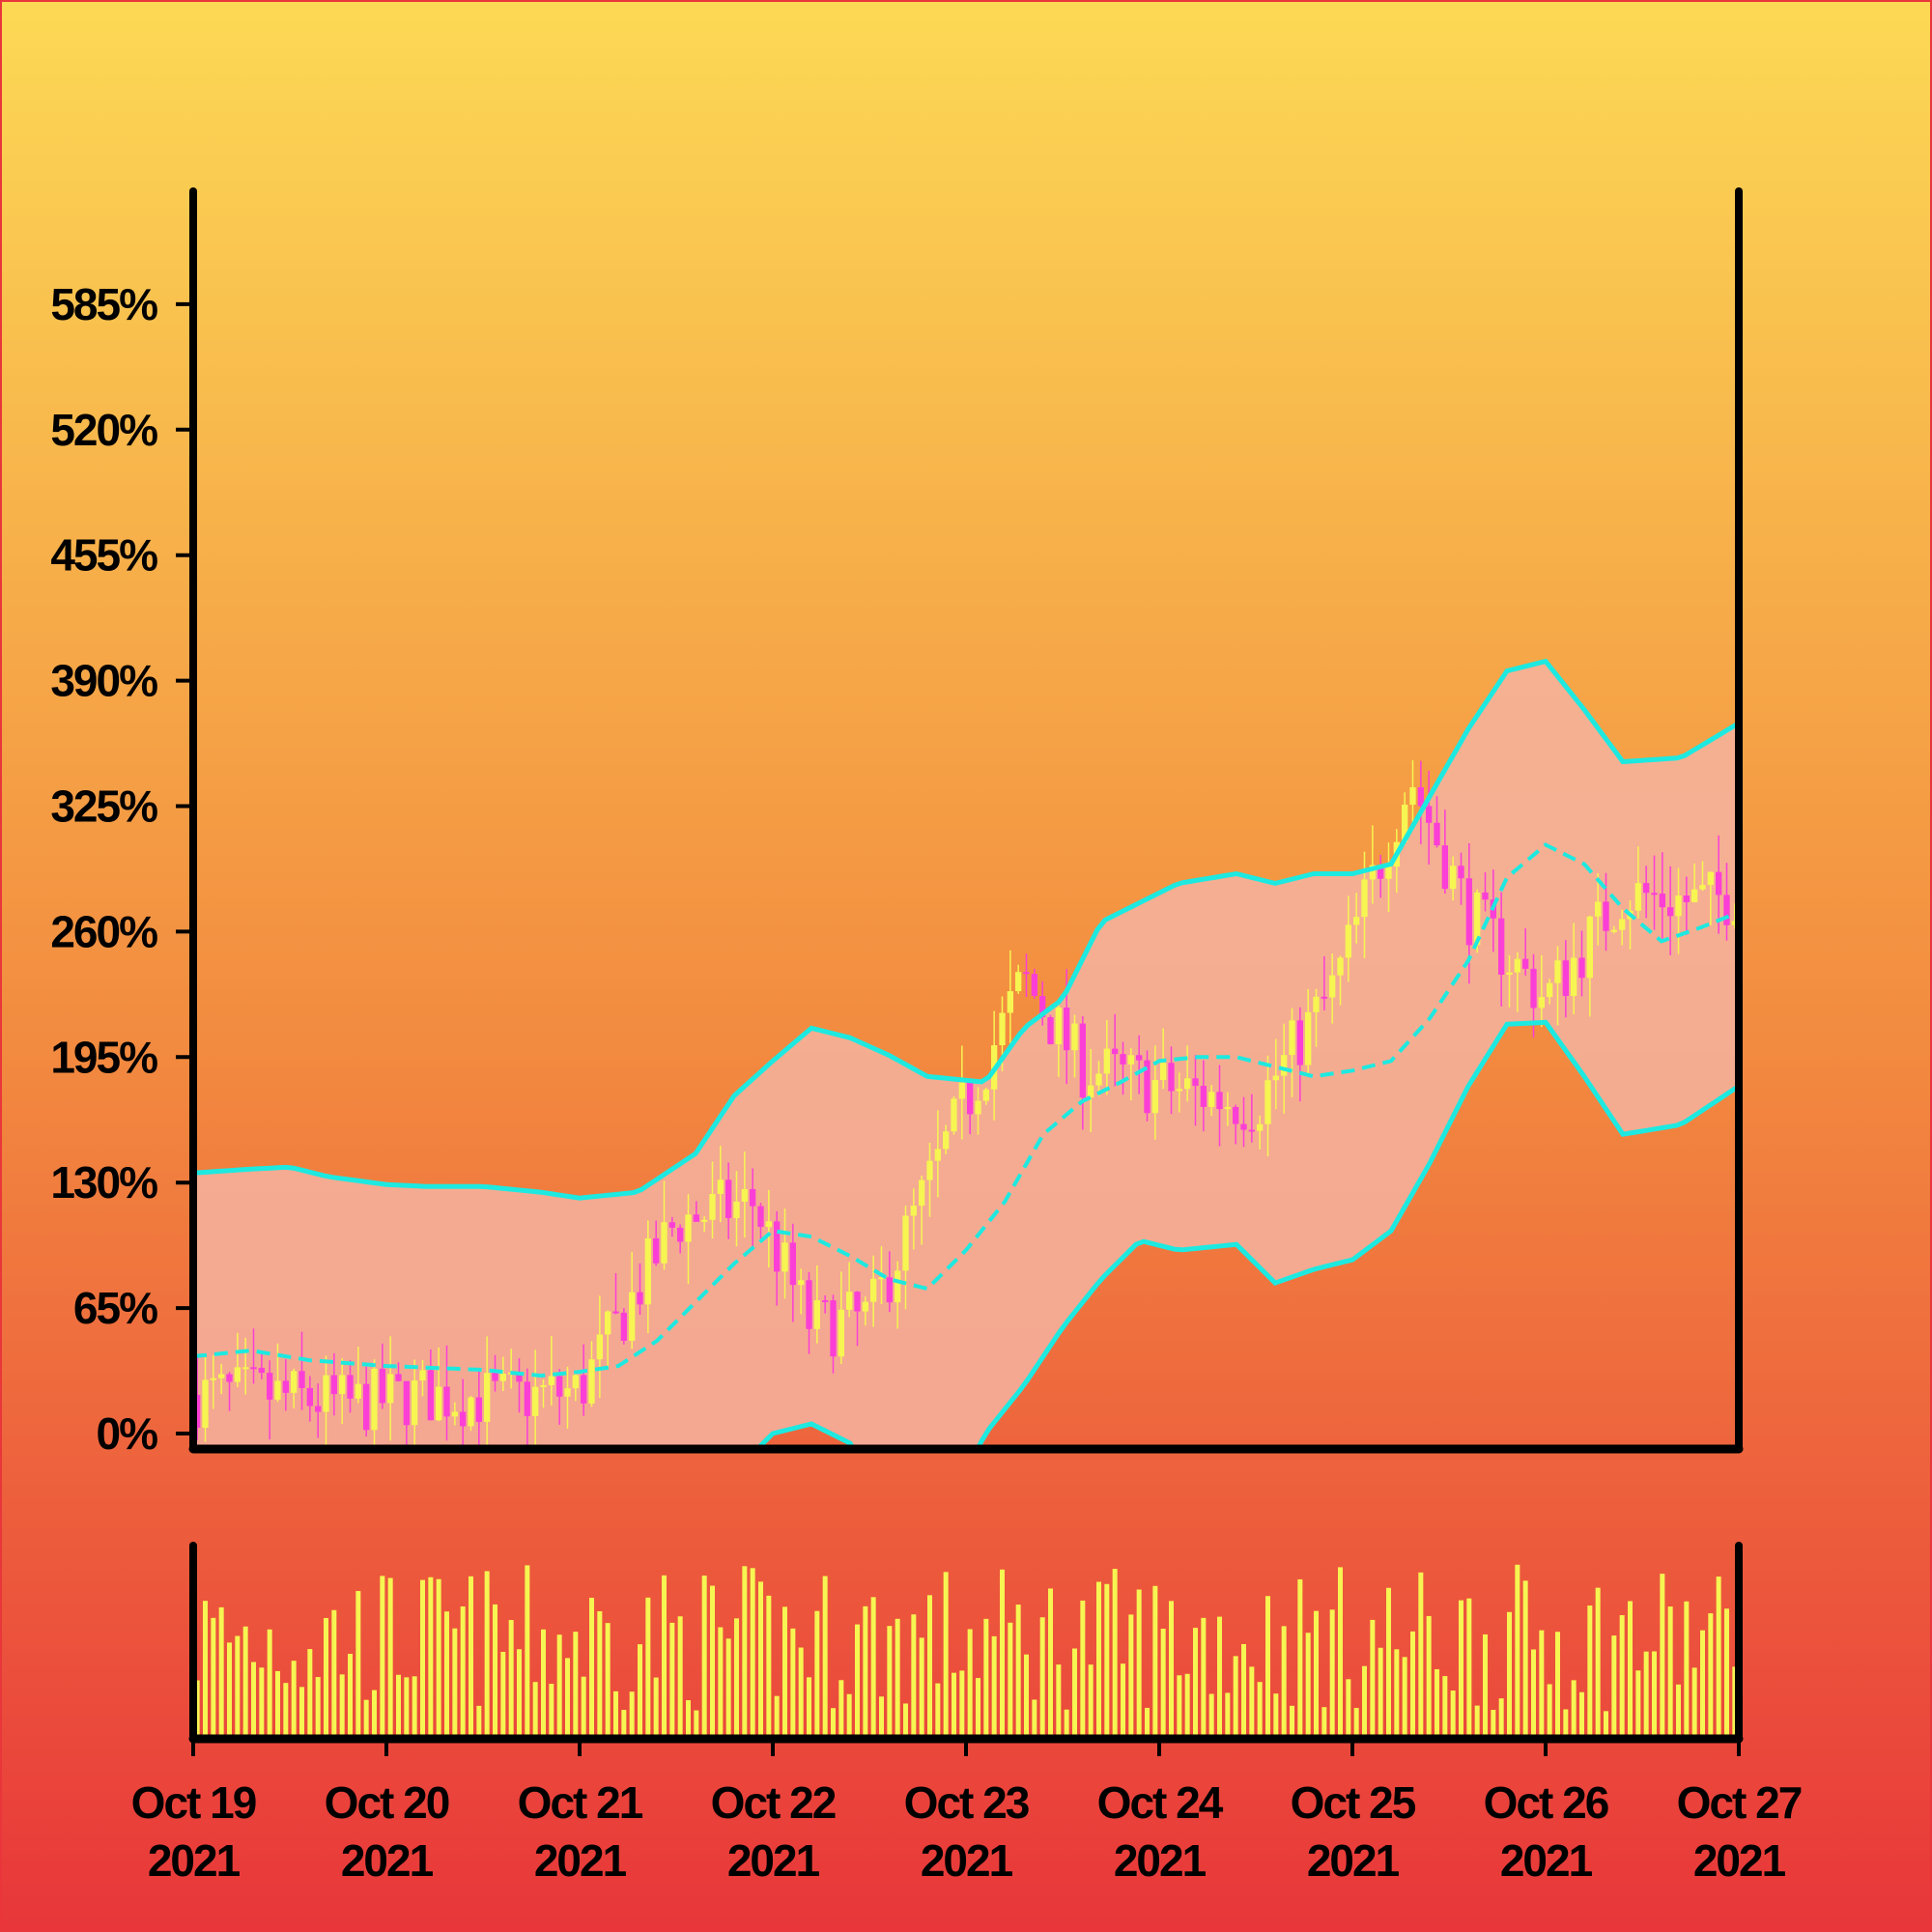 The image size is (1932, 1932). What do you see at coordinates (103, 304) in the screenshot?
I see `y-tick-label: 585%` at bounding box center [103, 304].